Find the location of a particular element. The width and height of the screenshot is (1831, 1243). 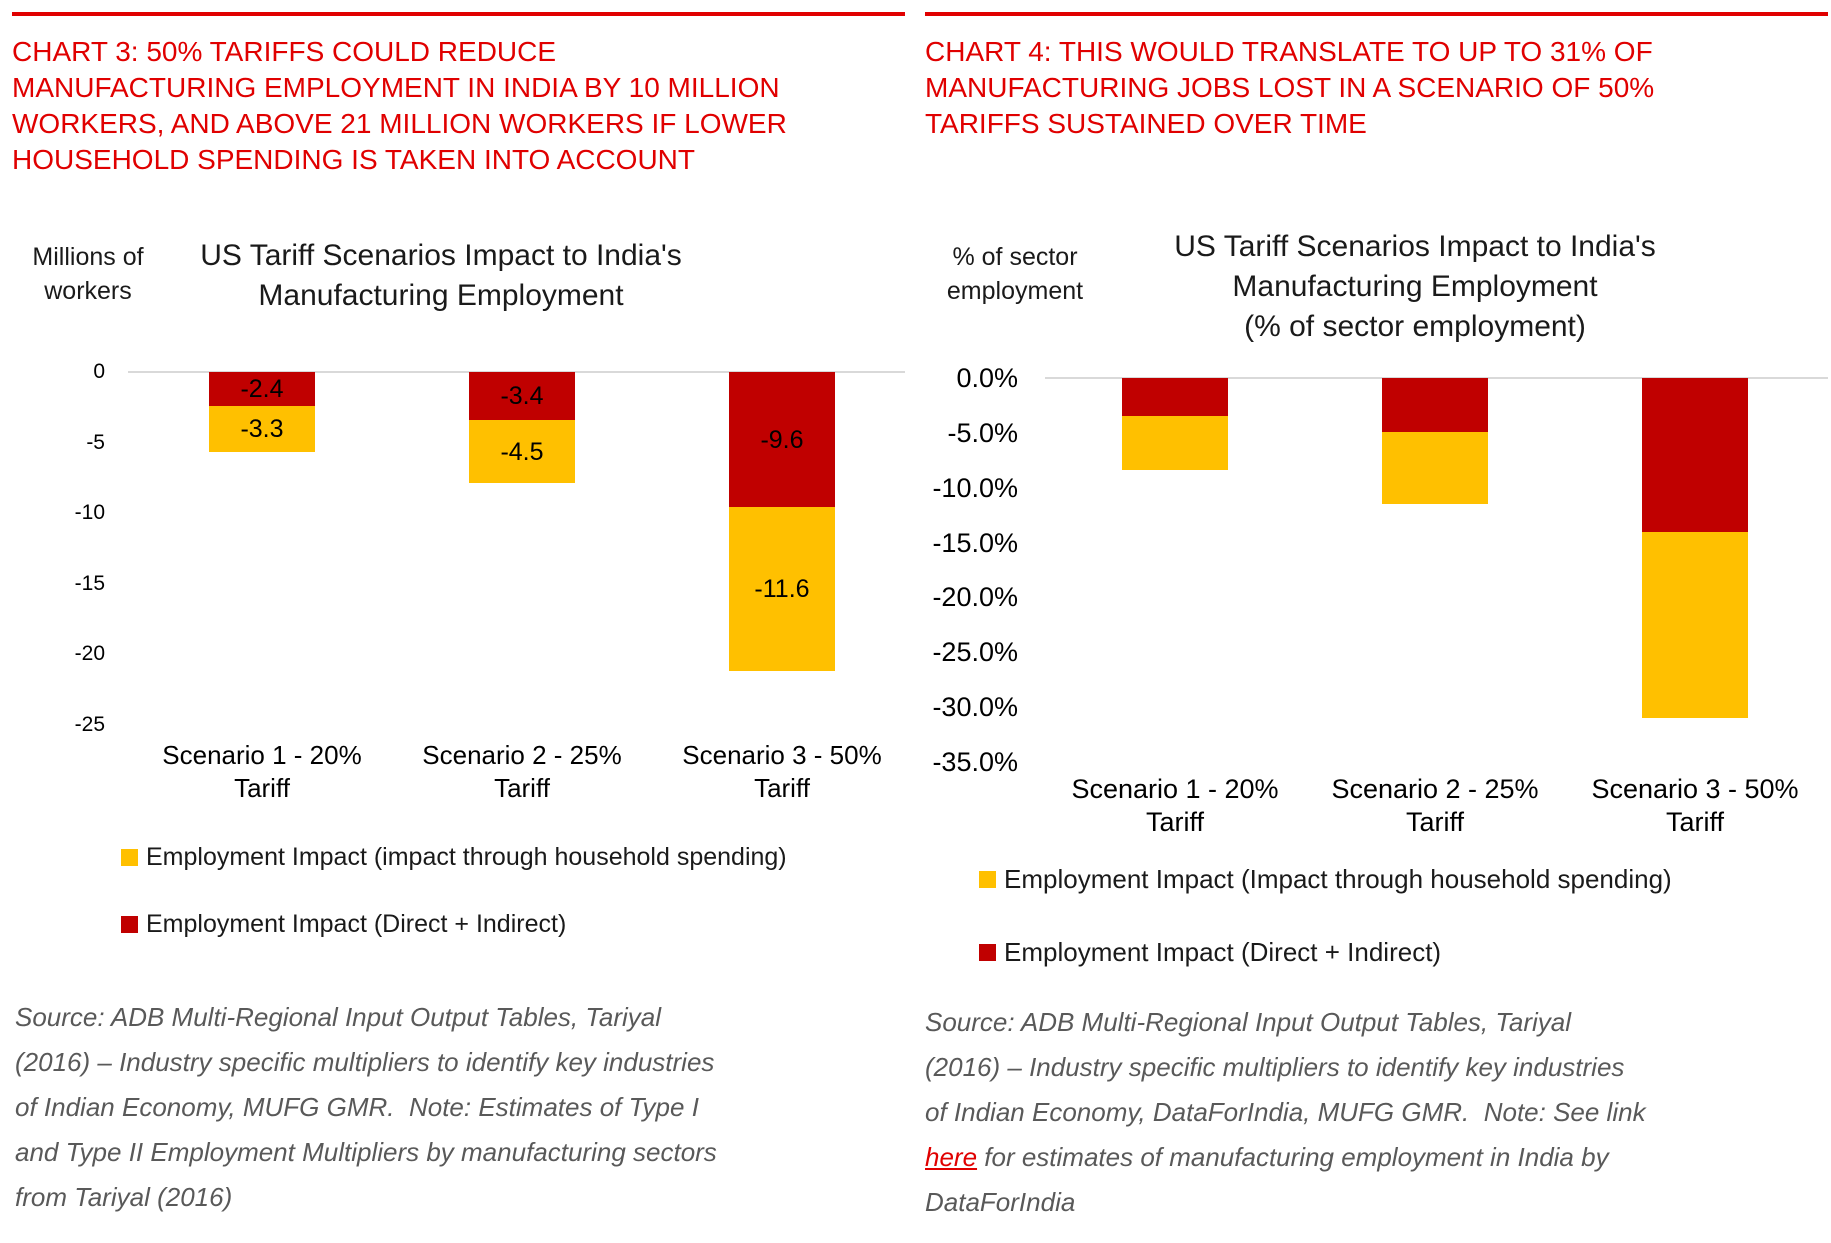

chart4-legend-item-direct-indirect: Employment Impact (Direct + Indirect) is located at coordinates (1210, 952).